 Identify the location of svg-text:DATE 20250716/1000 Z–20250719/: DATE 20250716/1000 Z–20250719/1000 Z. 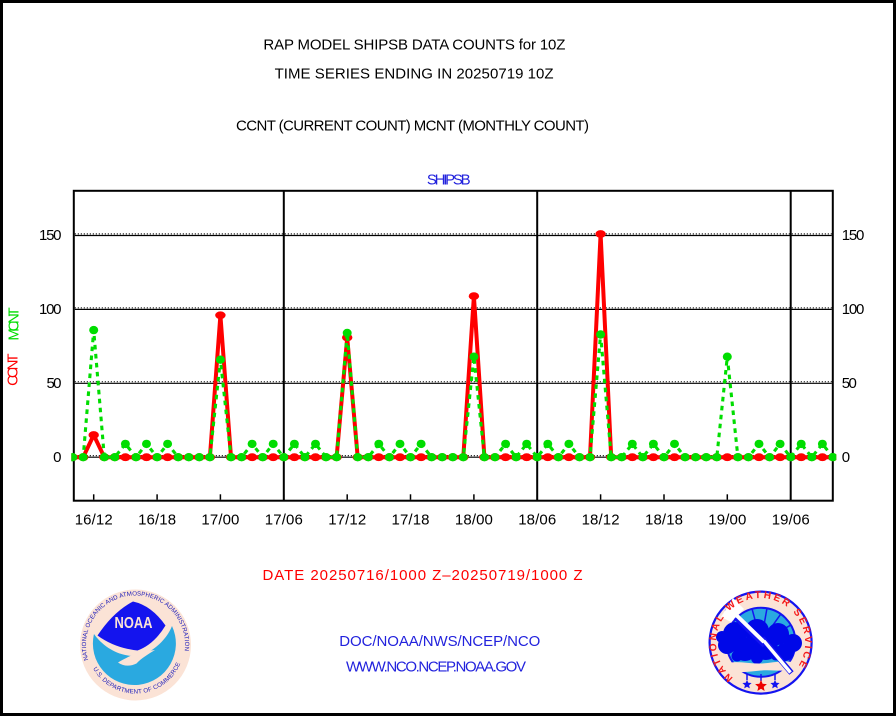
(423, 575).